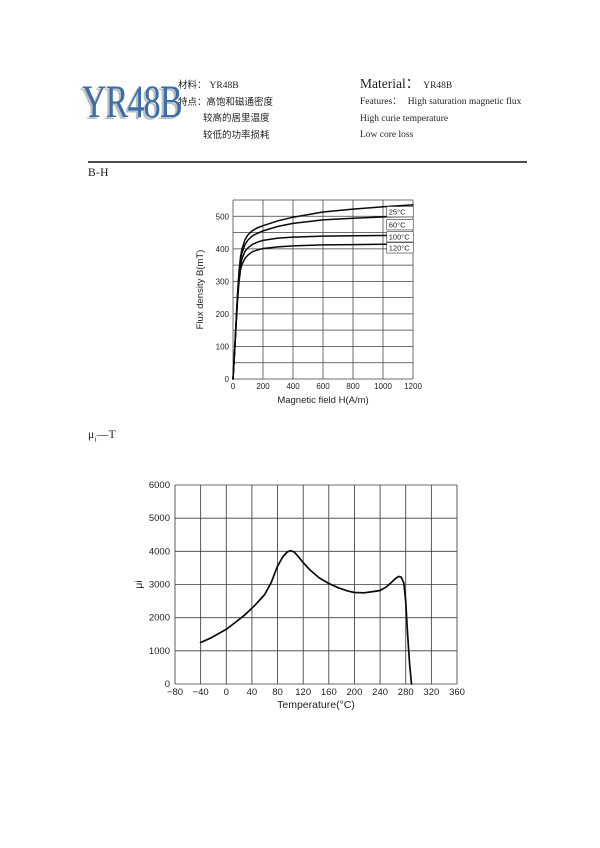  What do you see at coordinates (406, 692) in the screenshot?
I see `svg-text: 280` at bounding box center [406, 692].